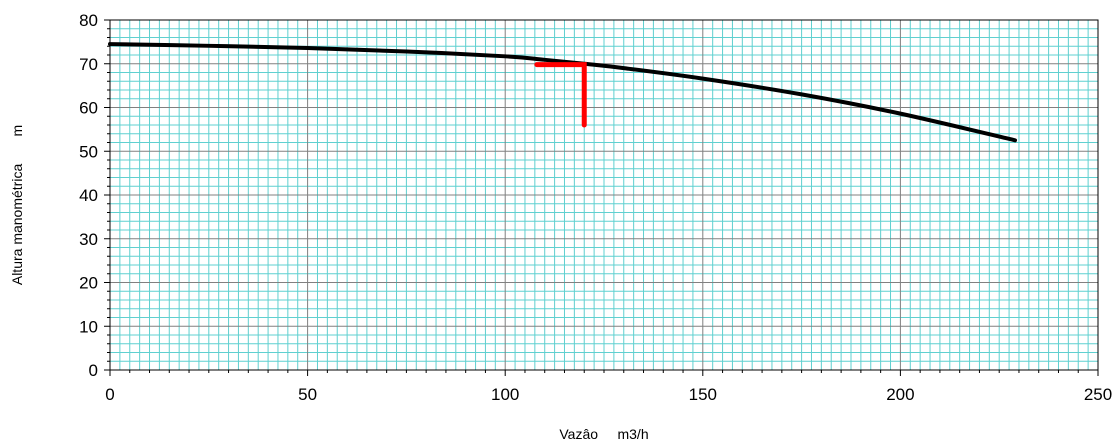 The height and width of the screenshot is (446, 1120). Describe the element at coordinates (93, 370) in the screenshot. I see `y-tick-label: 0` at that location.